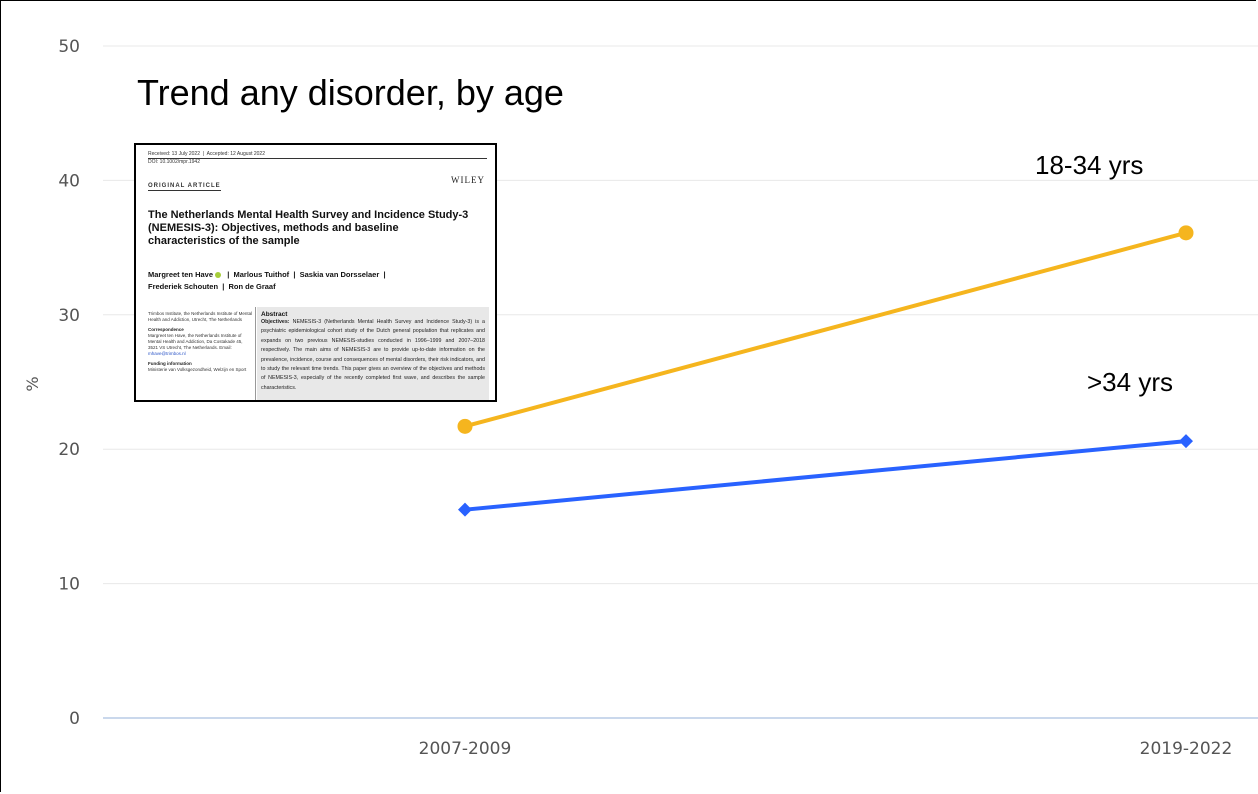 This screenshot has height=794, width=1258. Describe the element at coordinates (174, 162) in the screenshot. I see `paper-doi: DOI: 10.1002/mpr.1942` at that location.